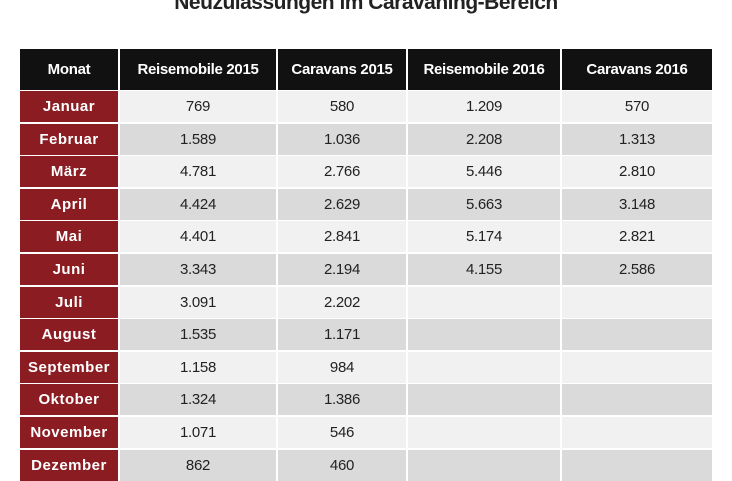 The height and width of the screenshot is (481, 732). What do you see at coordinates (484, 237) in the screenshot?
I see `table-cell: 5.174` at bounding box center [484, 237].